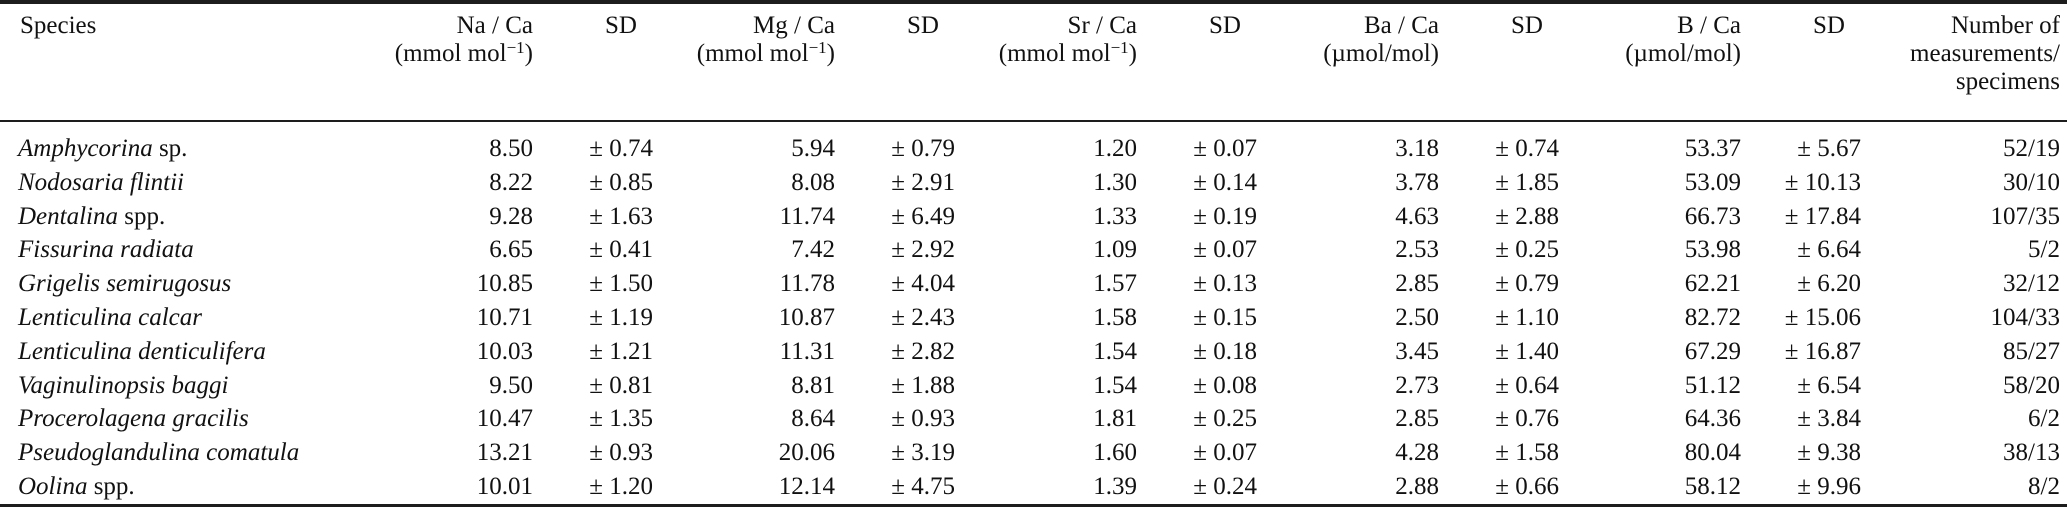 The image size is (2067, 520). Describe the element at coordinates (2025, 317) in the screenshot. I see `n-measurements-cell: 104/33` at that location.